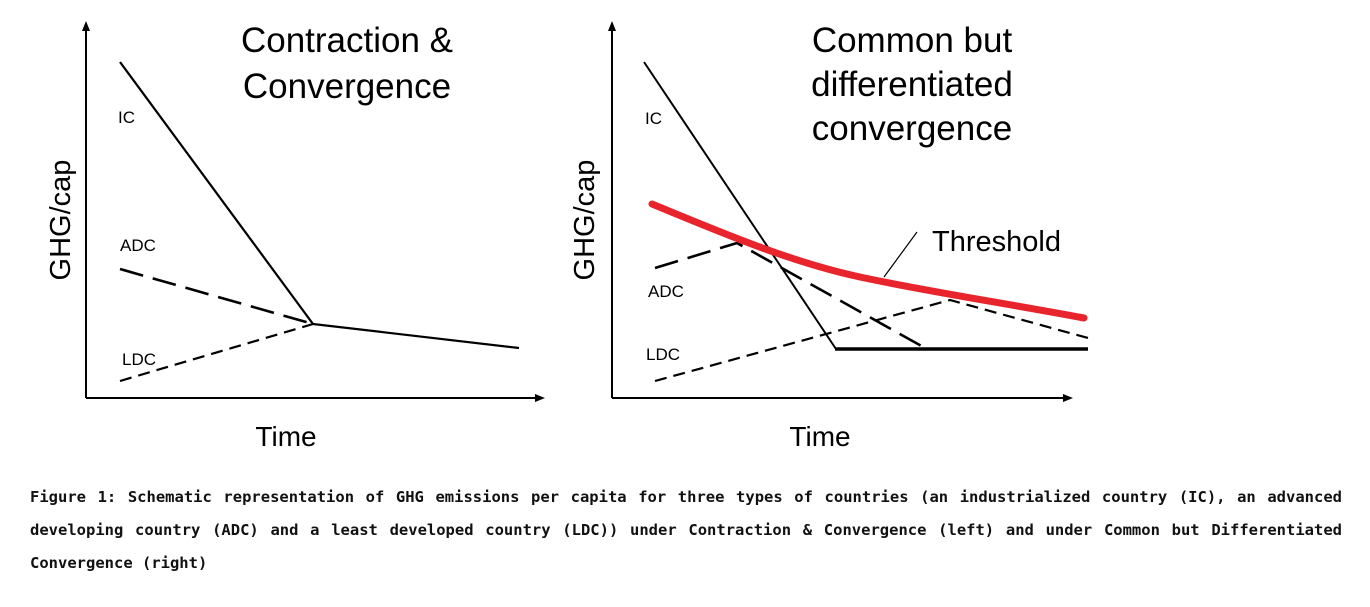 The image size is (1370, 607). I want to click on threshold-label: Threshold, so click(996, 242).